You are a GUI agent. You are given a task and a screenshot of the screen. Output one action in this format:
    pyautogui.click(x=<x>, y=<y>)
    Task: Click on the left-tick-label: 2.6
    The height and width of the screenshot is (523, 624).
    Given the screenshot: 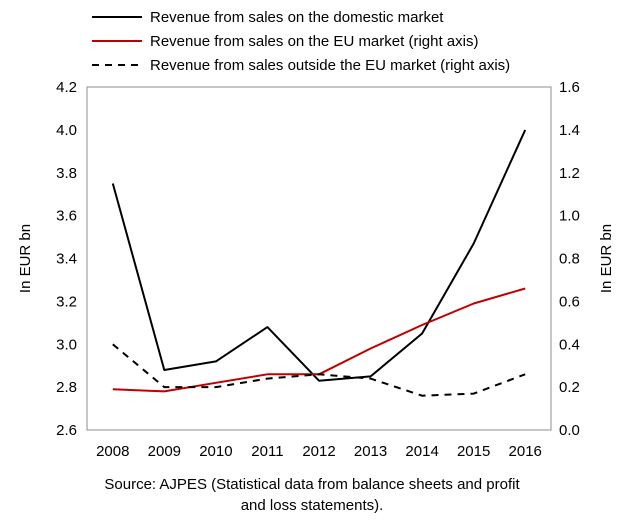 What is the action you would take?
    pyautogui.click(x=66, y=430)
    